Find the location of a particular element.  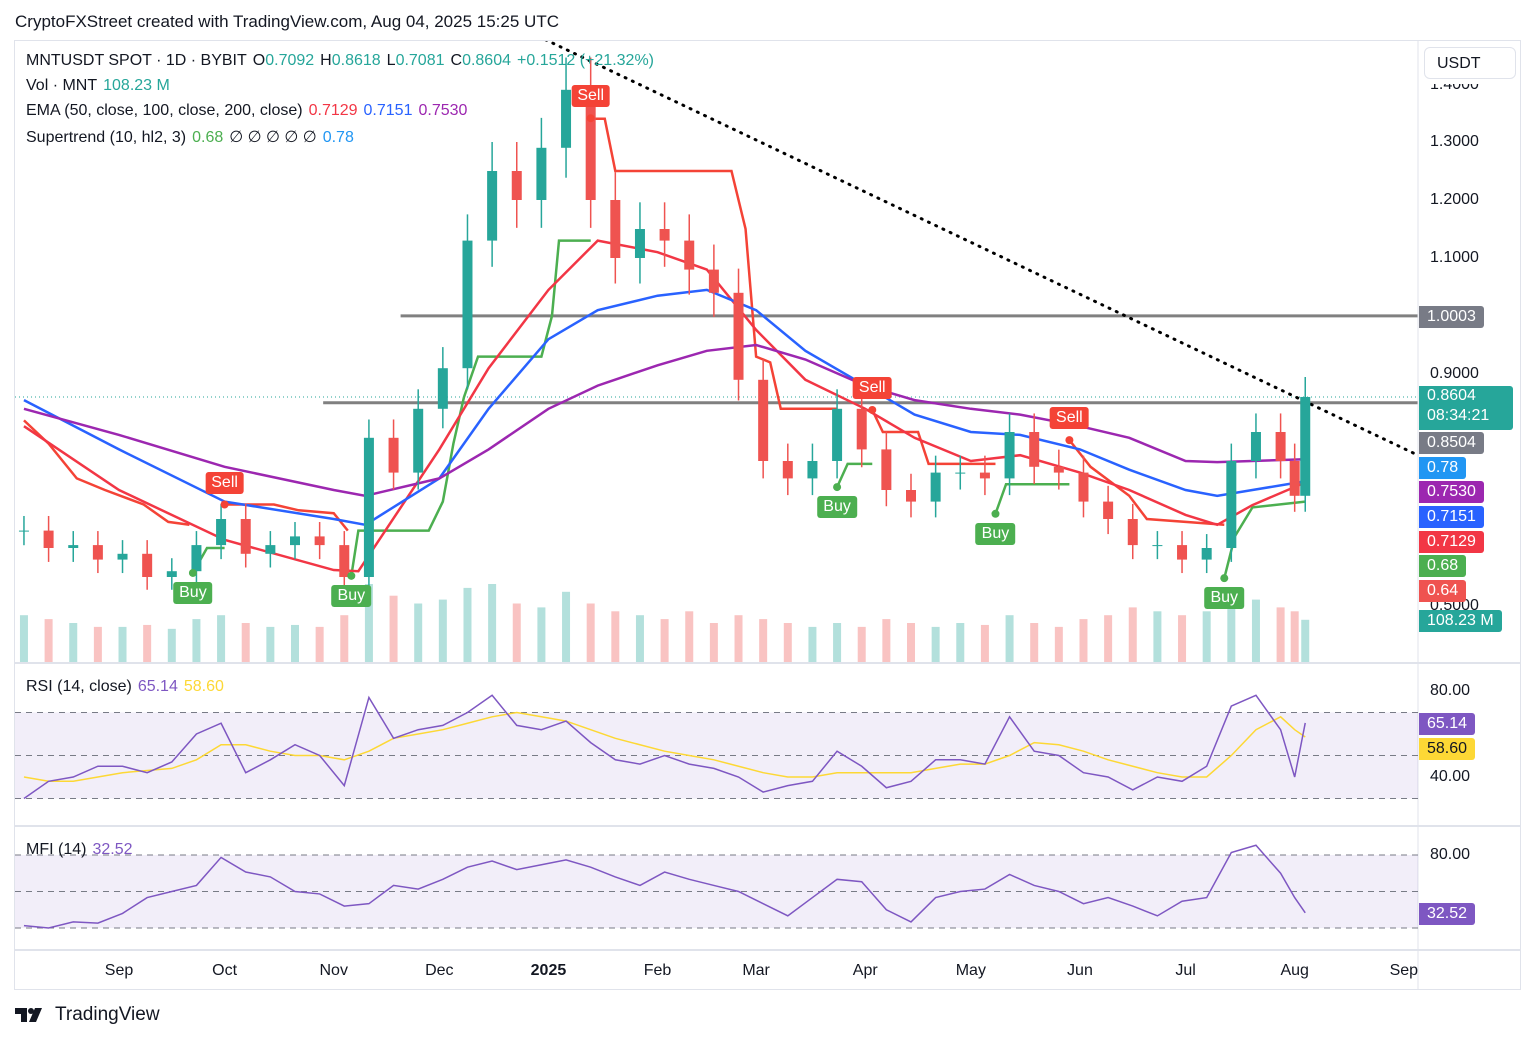

time-tick: Feb is located at coordinates (657, 970).